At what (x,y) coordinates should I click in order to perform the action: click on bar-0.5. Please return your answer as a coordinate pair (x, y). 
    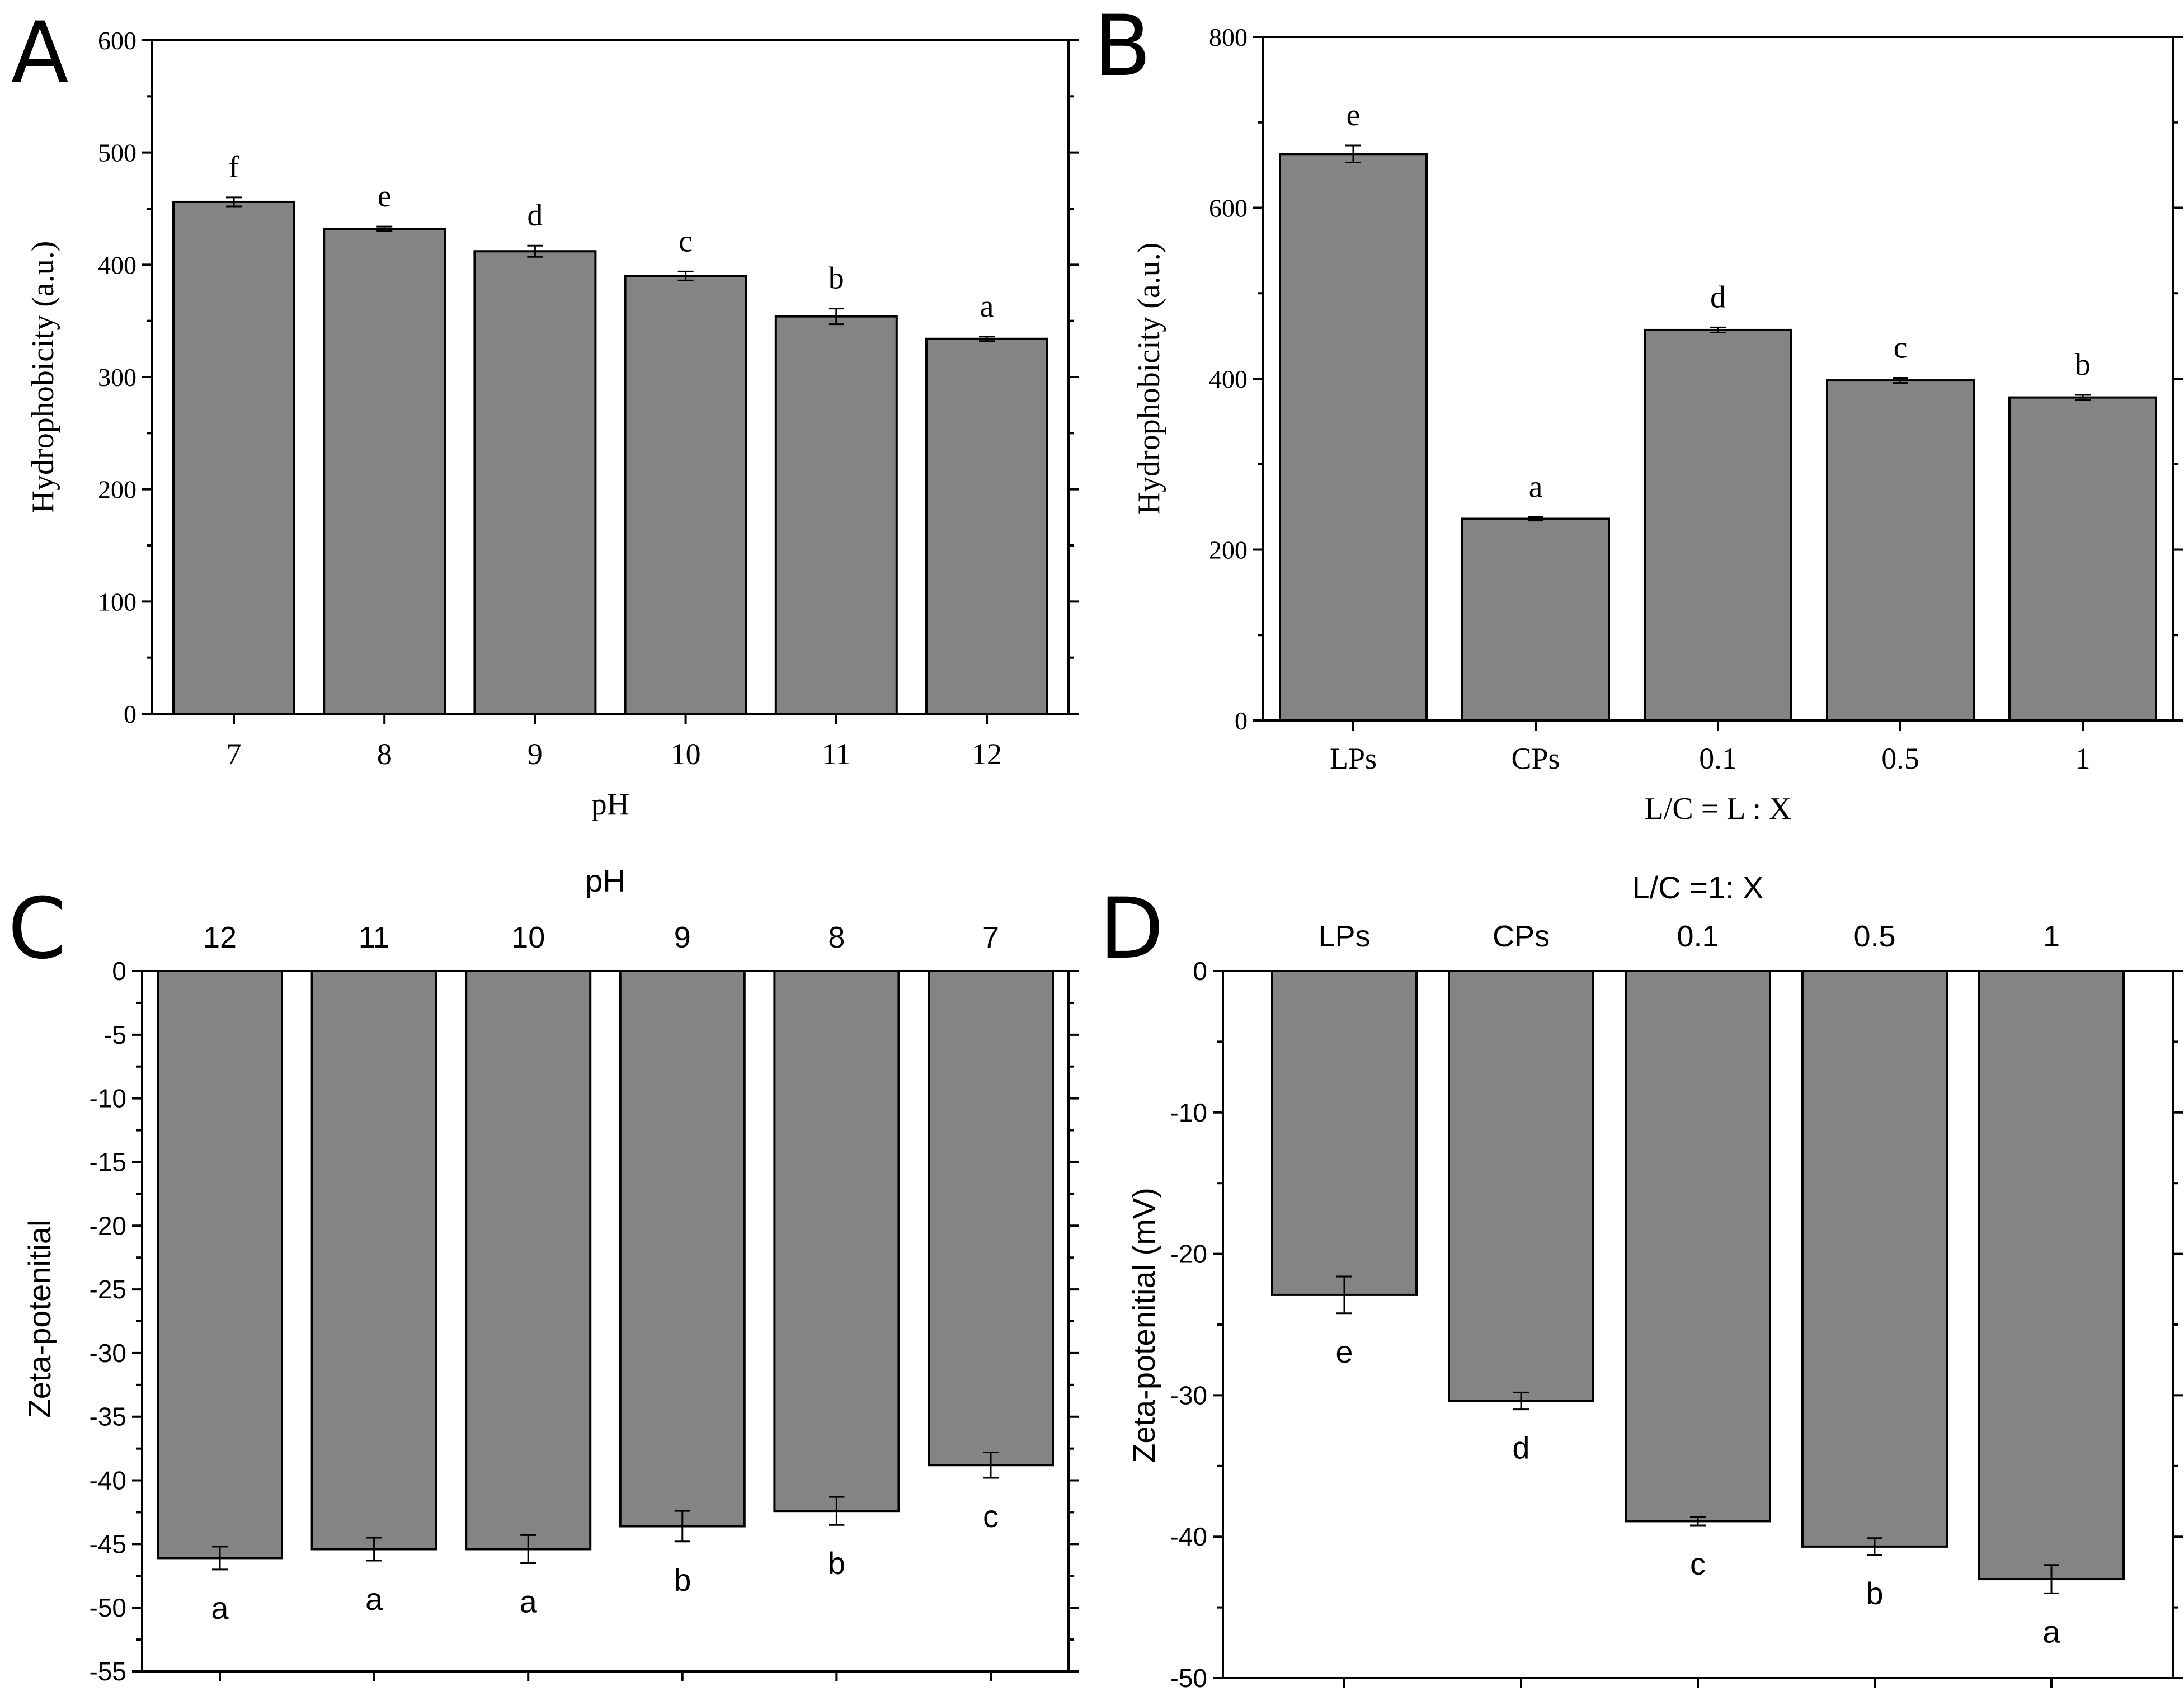
    Looking at the image, I should click on (1875, 1259).